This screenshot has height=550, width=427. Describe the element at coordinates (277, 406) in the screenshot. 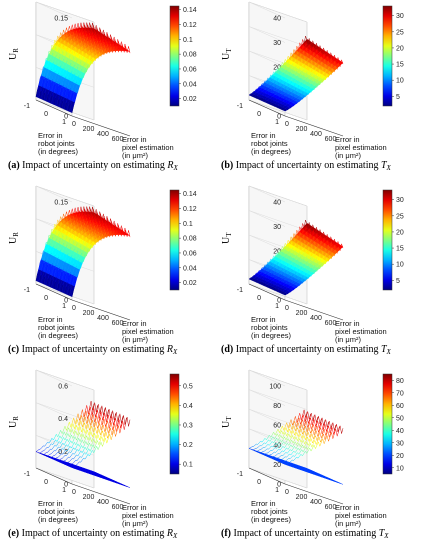

I see `z-tick-label: 80` at that location.